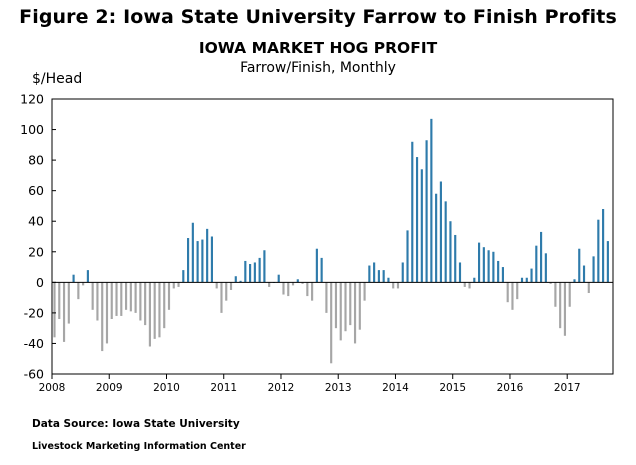 The width and height of the screenshot is (636, 465). Describe the element at coordinates (223, 388) in the screenshot. I see `x-tick-label: 2011` at that location.